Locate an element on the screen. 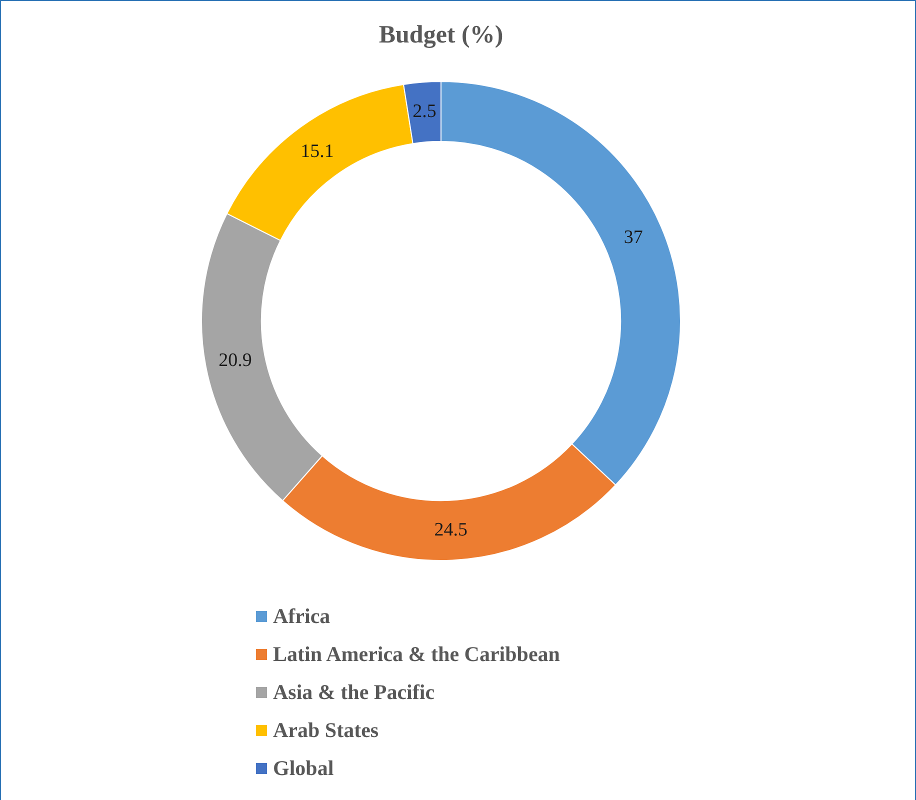  legend-label: Africa is located at coordinates (301, 616).